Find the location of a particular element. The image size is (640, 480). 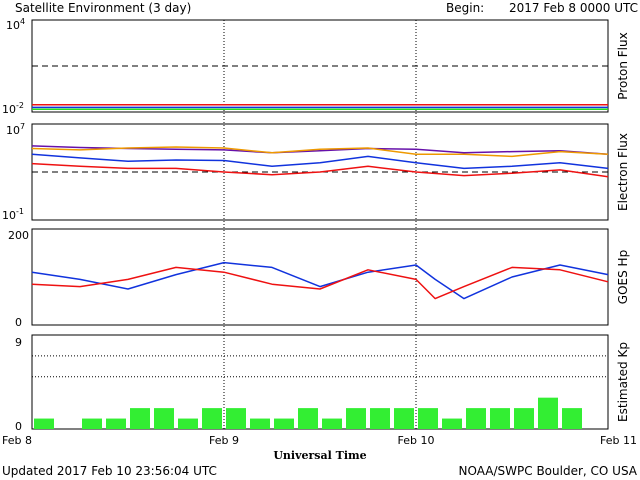

electron-series-blue is located at coordinates (320, 161).